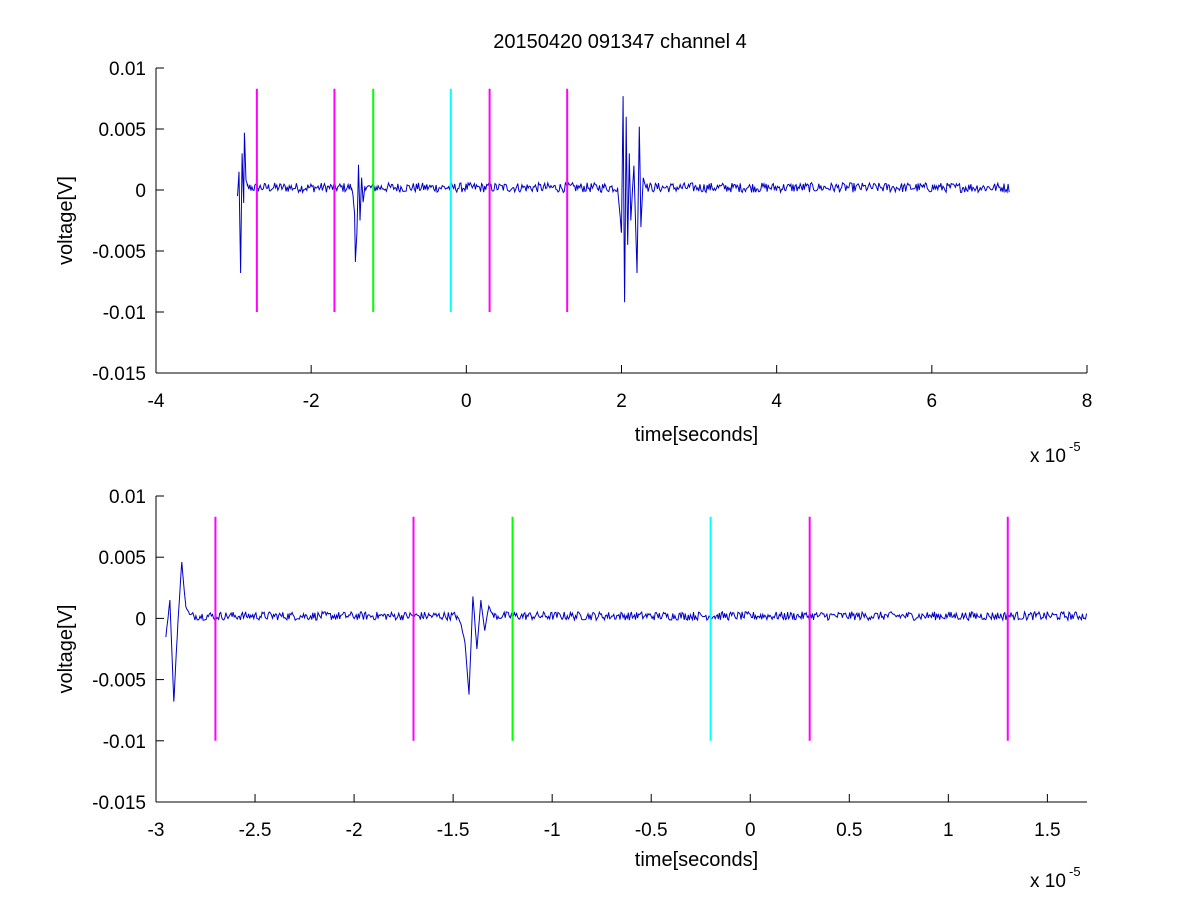 The width and height of the screenshot is (1200, 901). I want to click on x-tick-label: -3, so click(156, 830).